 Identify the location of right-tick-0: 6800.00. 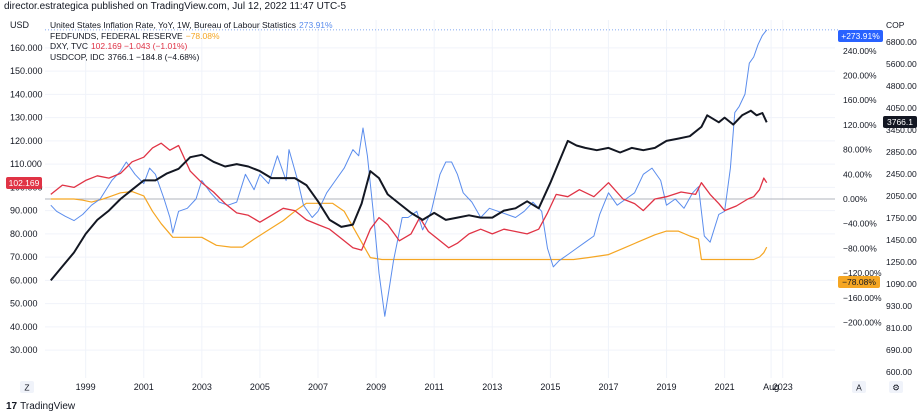
(901, 42).